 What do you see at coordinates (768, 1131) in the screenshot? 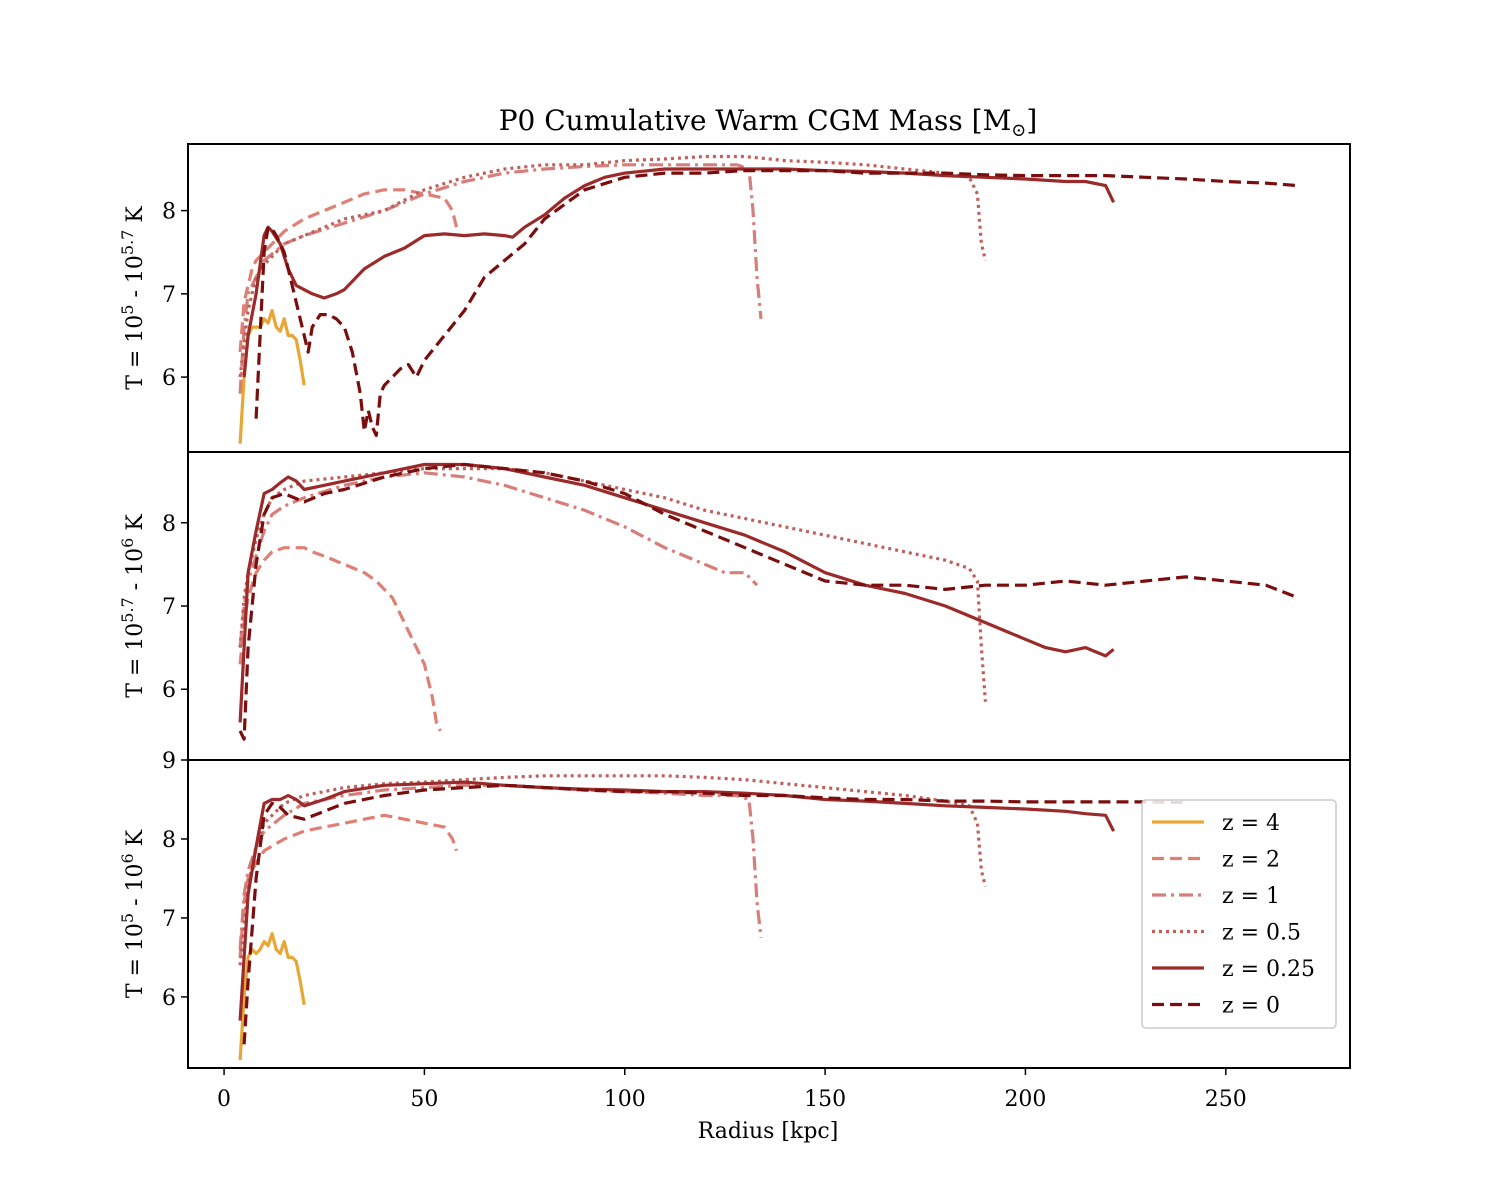
I see `x-axis-label: Radius [kpc]` at bounding box center [768, 1131].